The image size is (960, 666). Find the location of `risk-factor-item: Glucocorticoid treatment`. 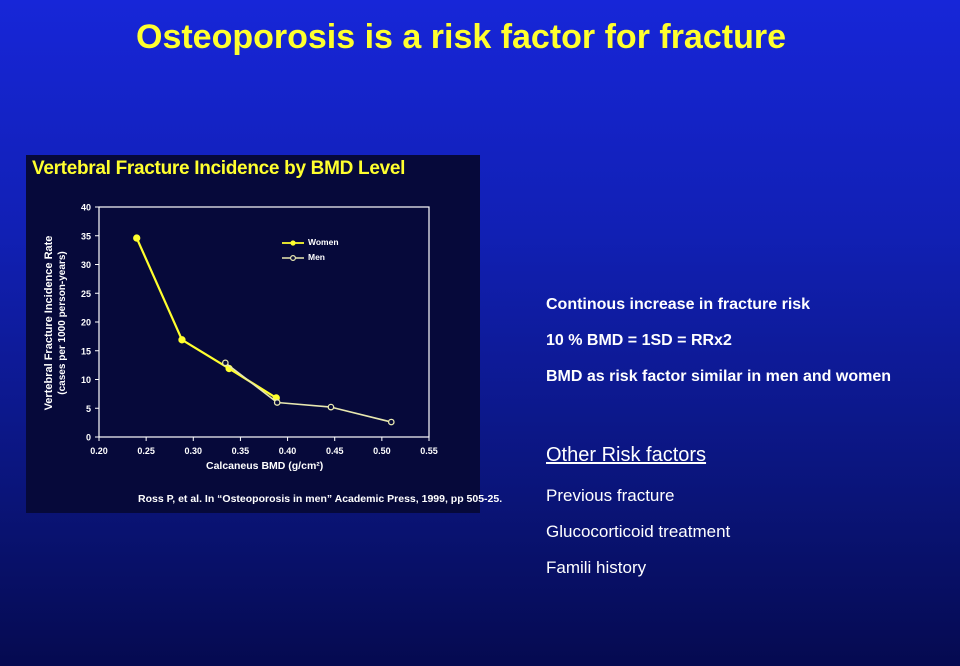

risk-factor-item: Glucocorticoid treatment is located at coordinates (638, 531).